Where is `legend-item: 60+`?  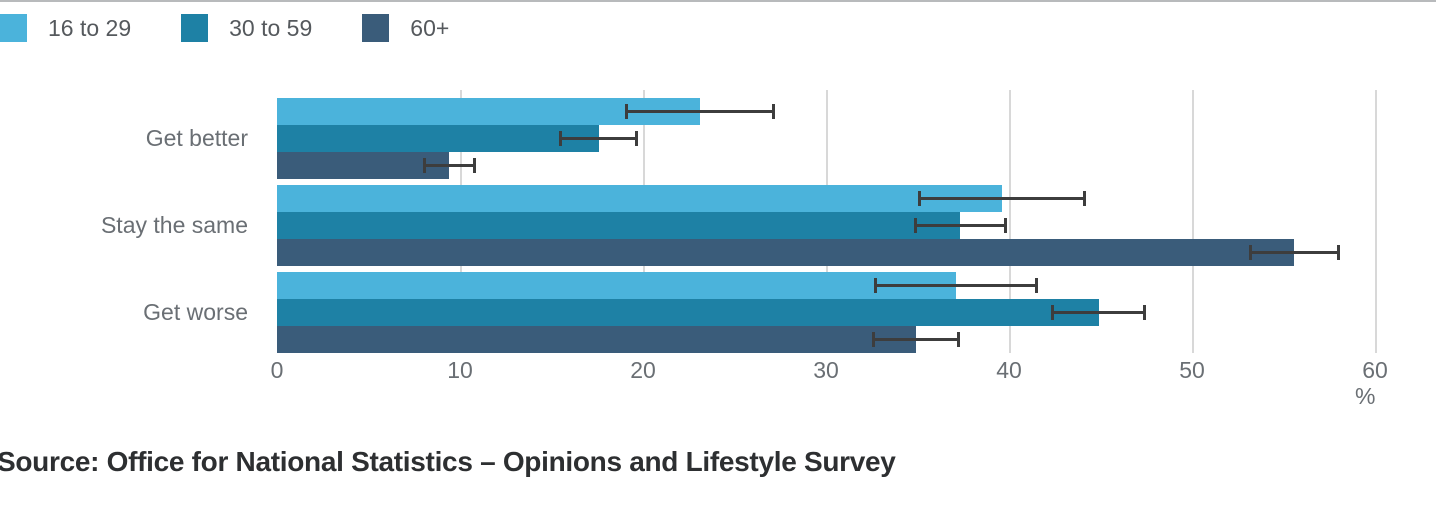 legend-item: 60+ is located at coordinates (405, 28).